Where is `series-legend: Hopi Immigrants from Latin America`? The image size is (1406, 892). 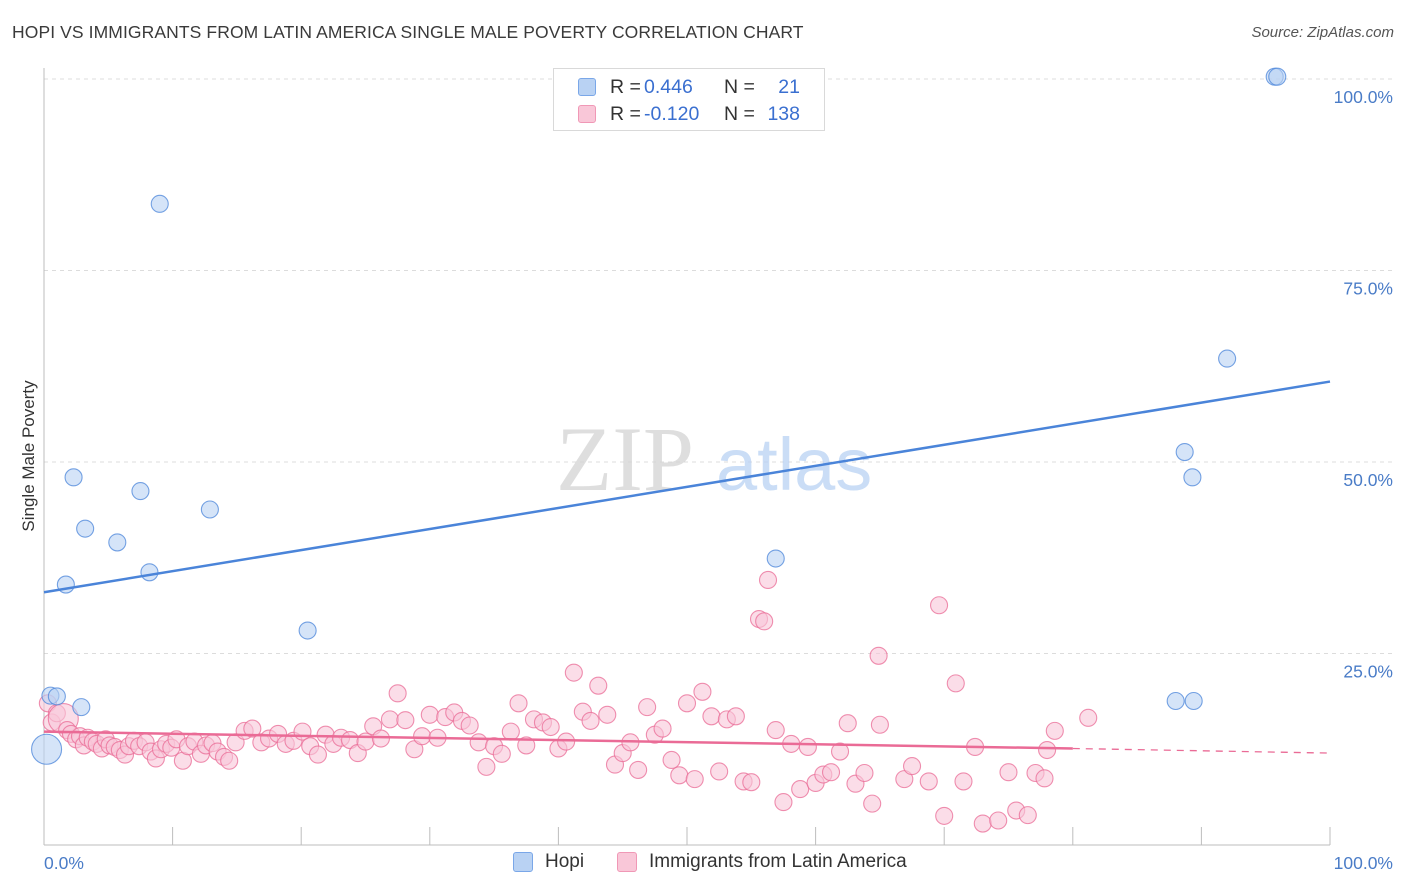 series-legend: Hopi Immigrants from Latin America is located at coordinates (703, 864).